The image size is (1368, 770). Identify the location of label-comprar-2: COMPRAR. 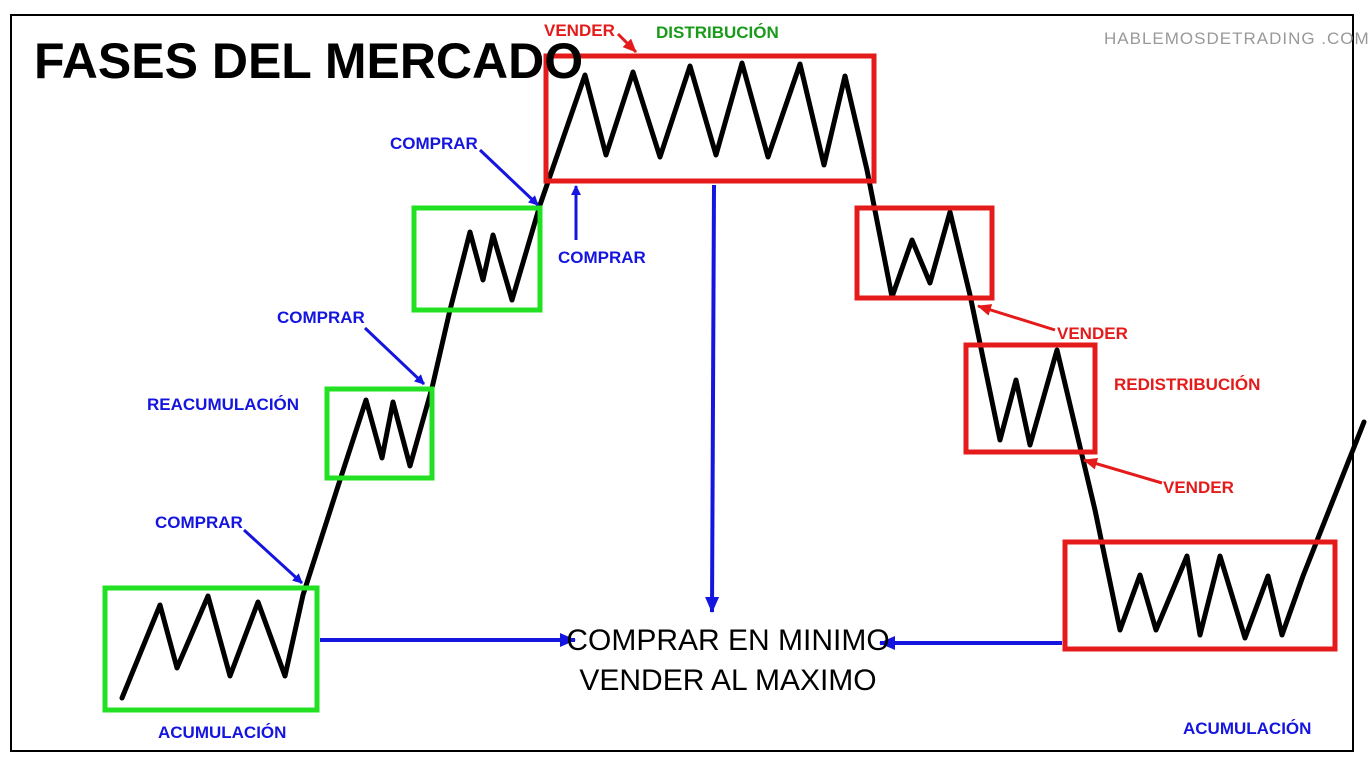
(321, 317).